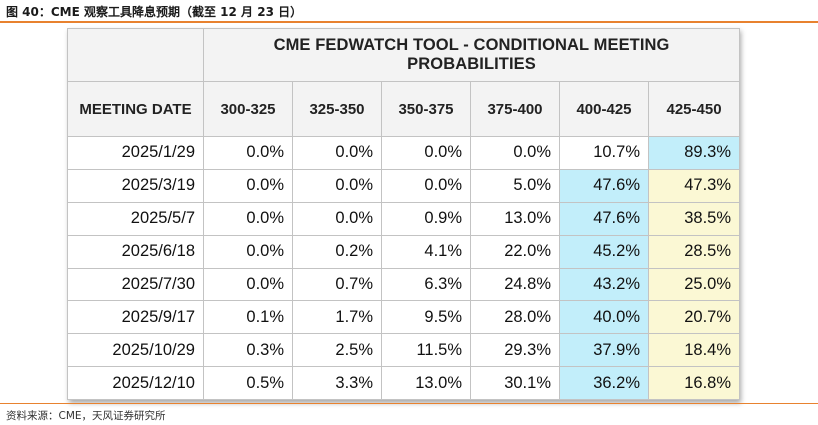  I want to click on probability-cell: 9.5%, so click(426, 317).